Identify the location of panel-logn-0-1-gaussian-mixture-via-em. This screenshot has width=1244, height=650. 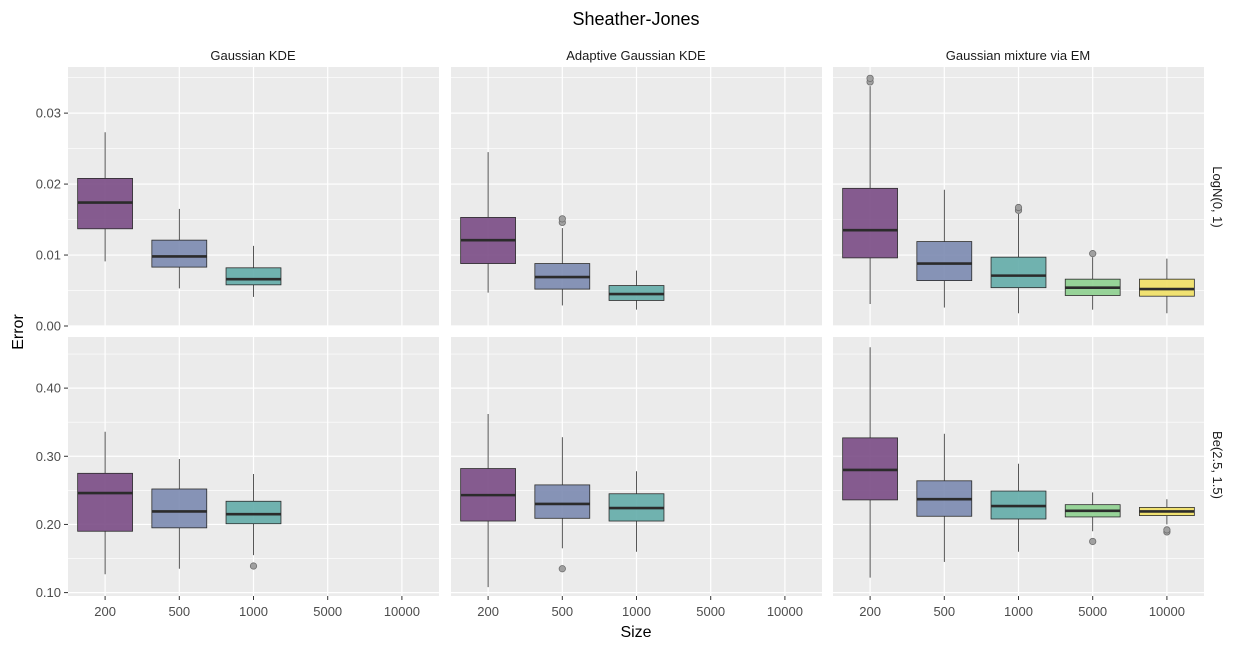
(1018, 197).